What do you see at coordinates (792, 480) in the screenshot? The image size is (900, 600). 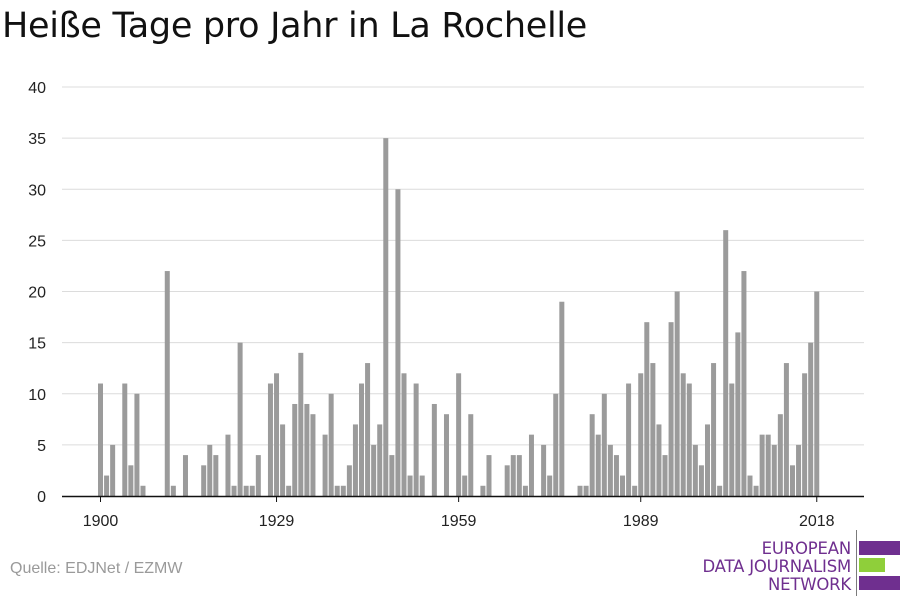 I see `bar-2014` at bounding box center [792, 480].